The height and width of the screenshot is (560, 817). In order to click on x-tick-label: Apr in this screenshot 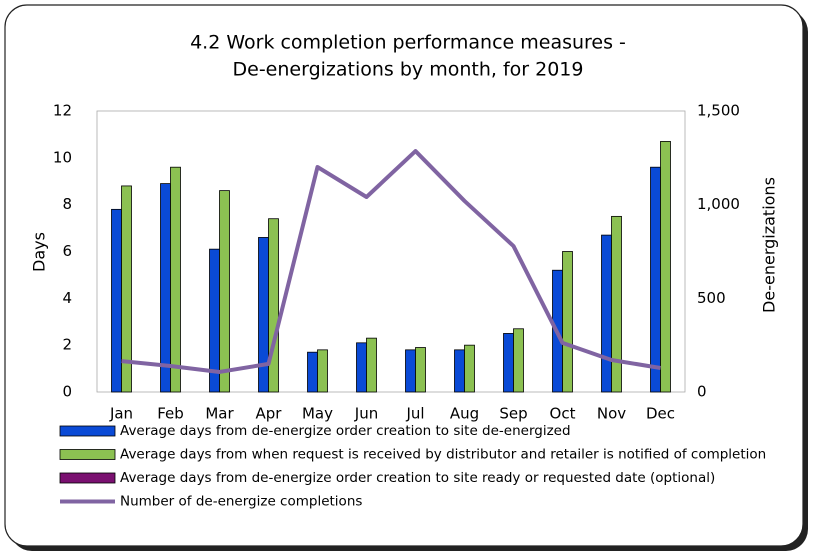, I will do `click(269, 414)`.